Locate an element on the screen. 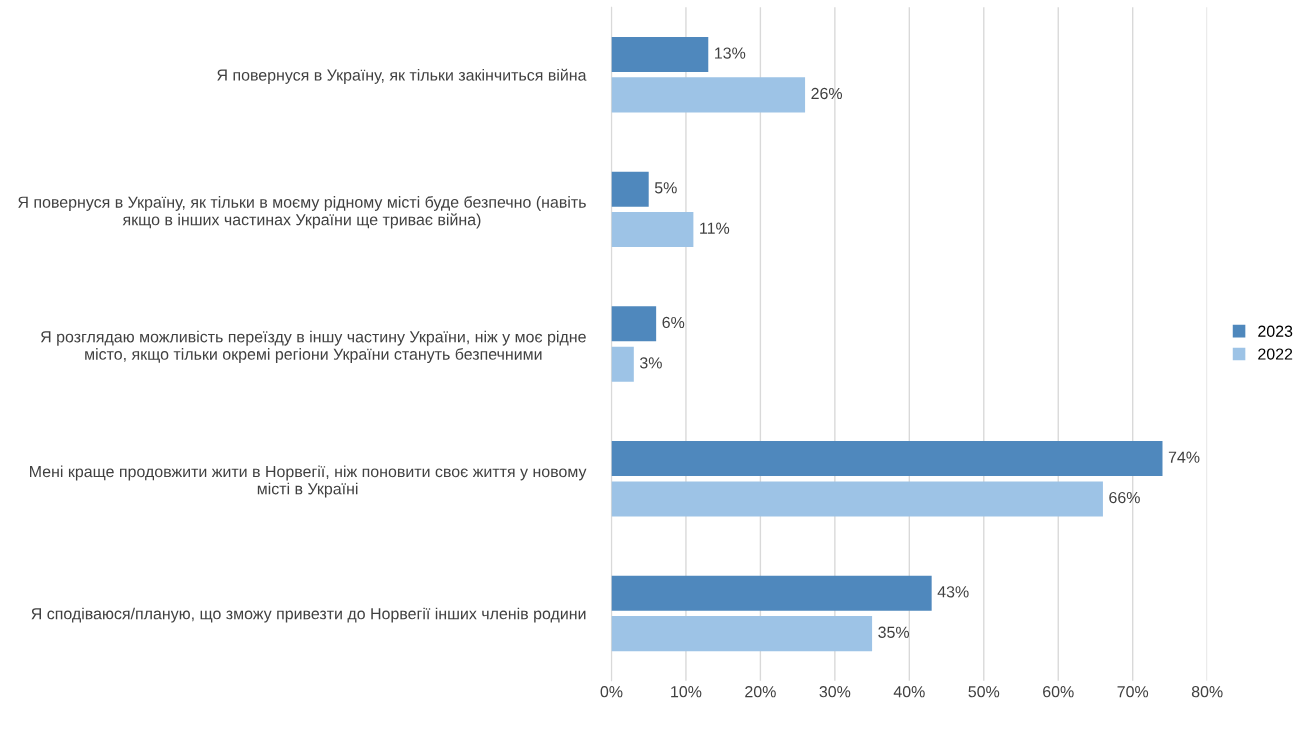 The height and width of the screenshot is (732, 1315). data-label: 6% is located at coordinates (673, 322).